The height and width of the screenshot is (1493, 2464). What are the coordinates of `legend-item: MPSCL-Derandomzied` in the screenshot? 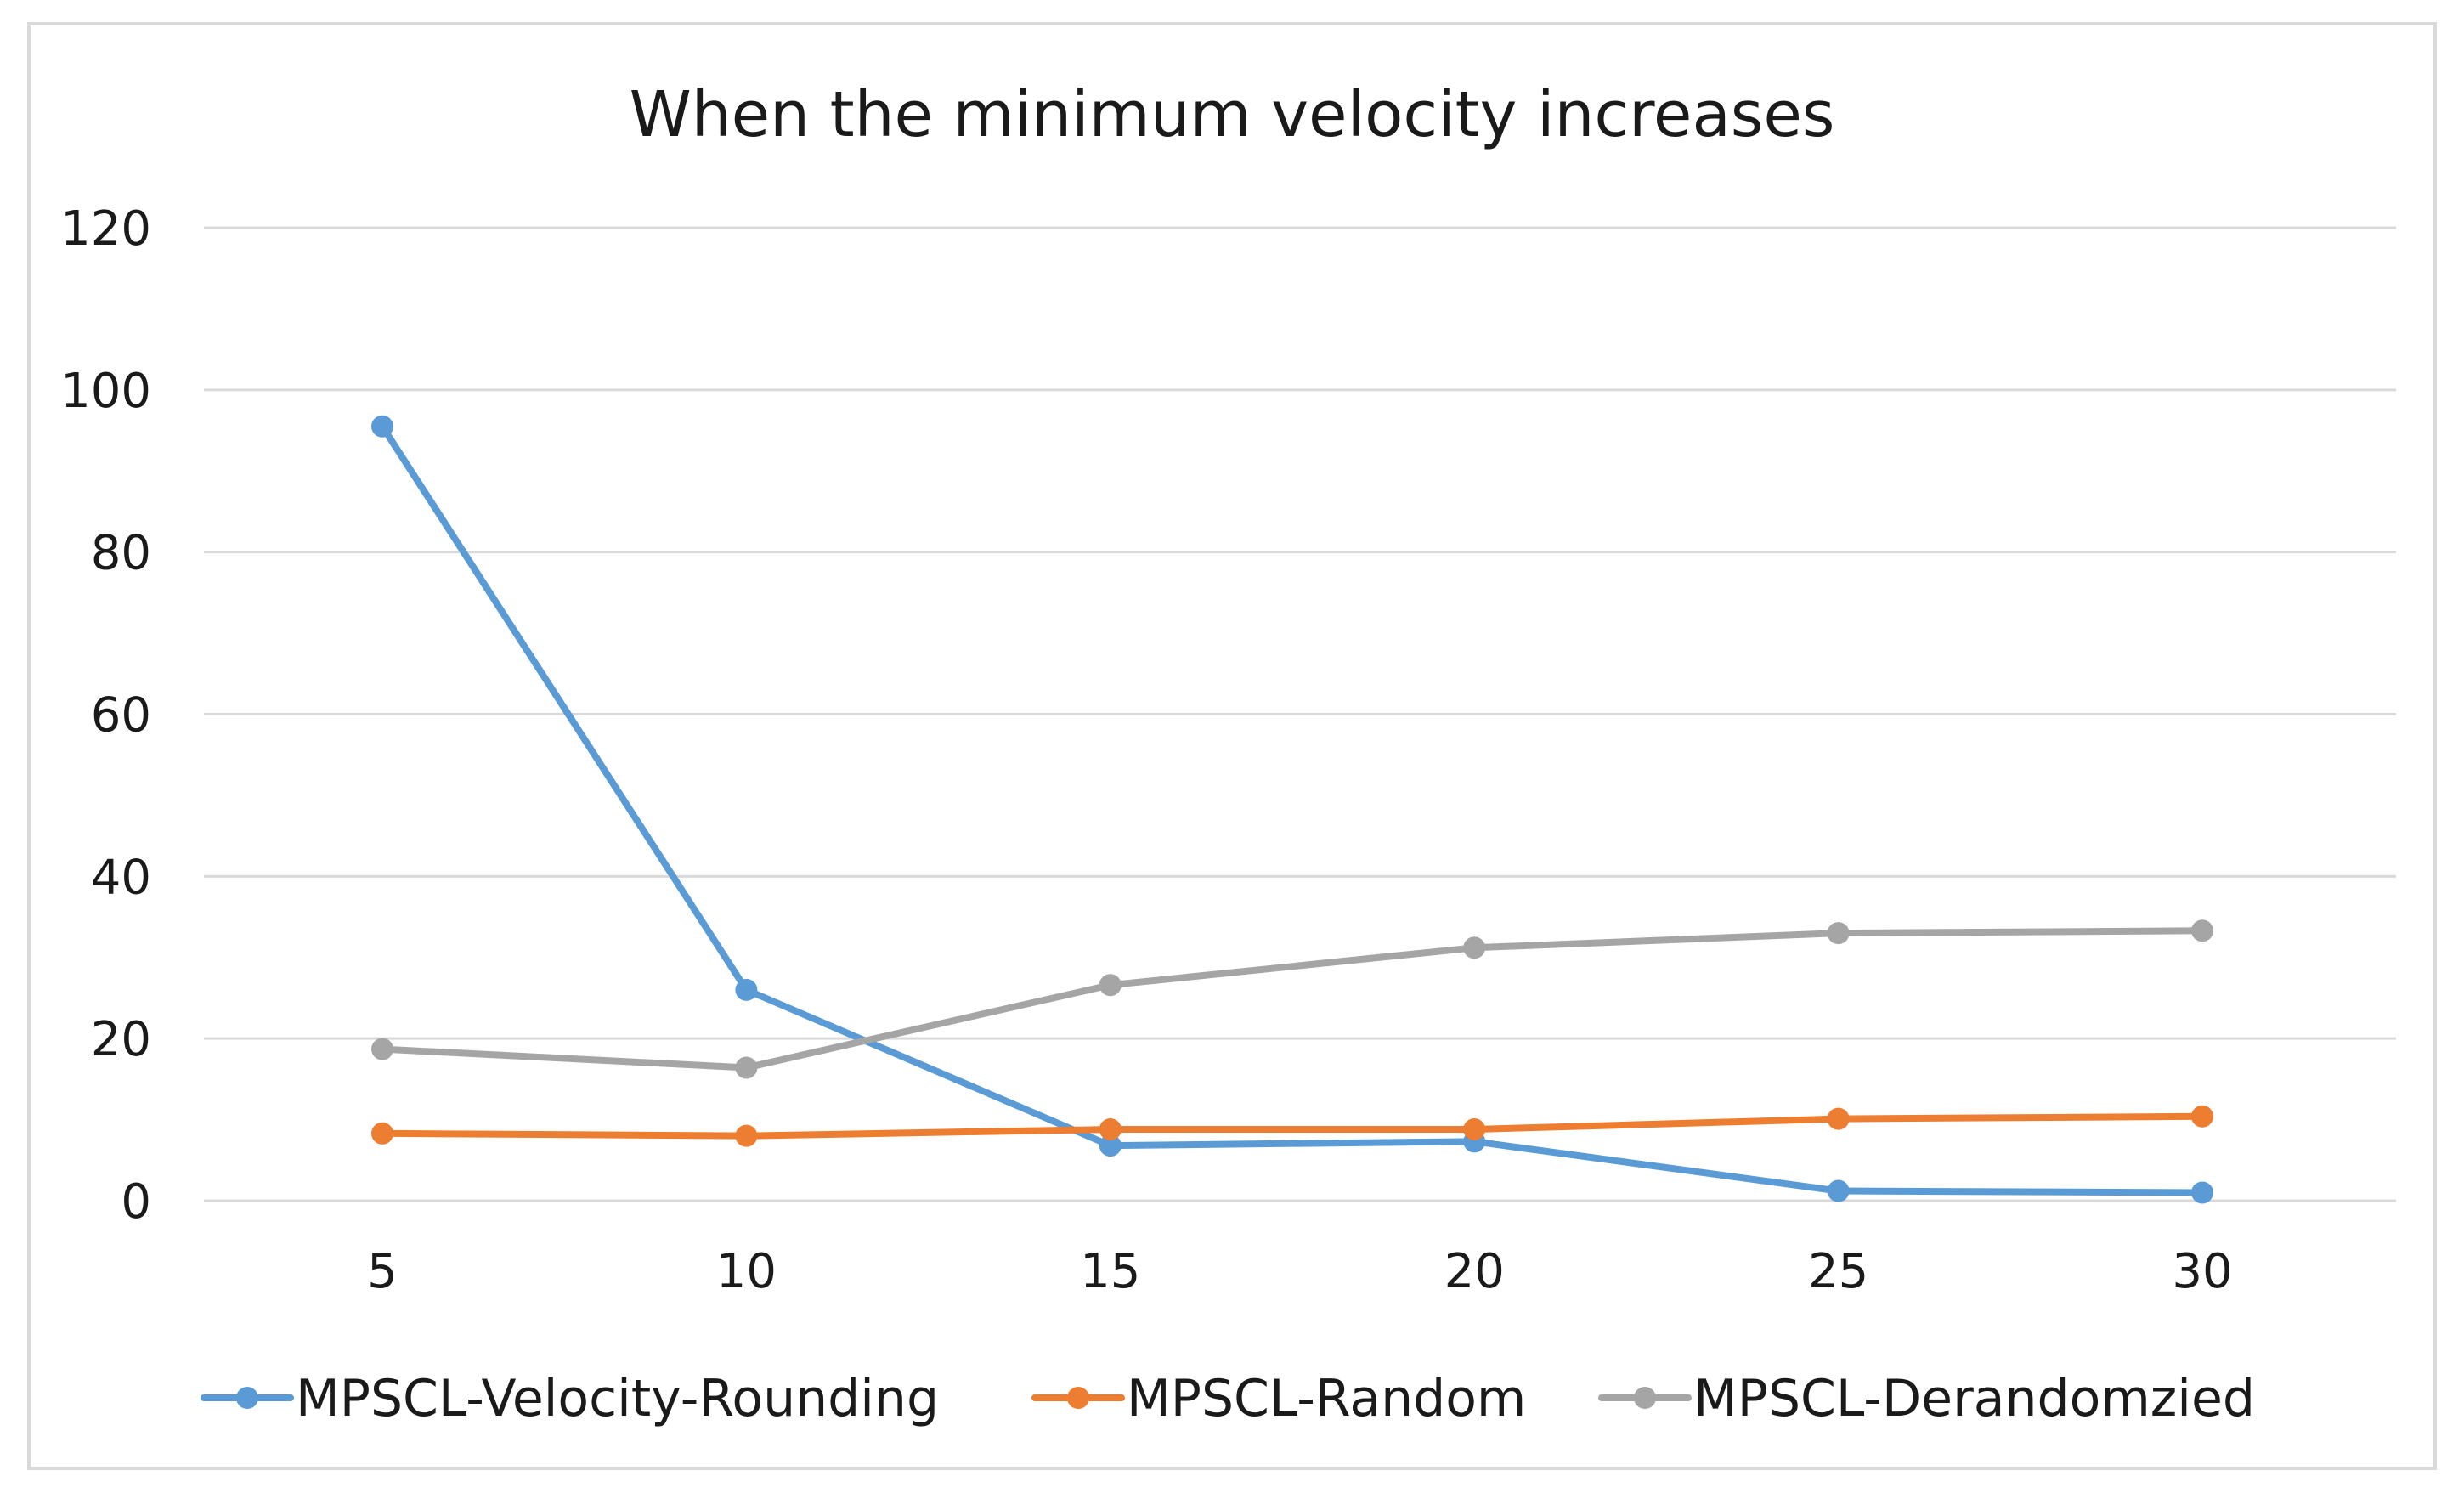 It's located at (1926, 1399).